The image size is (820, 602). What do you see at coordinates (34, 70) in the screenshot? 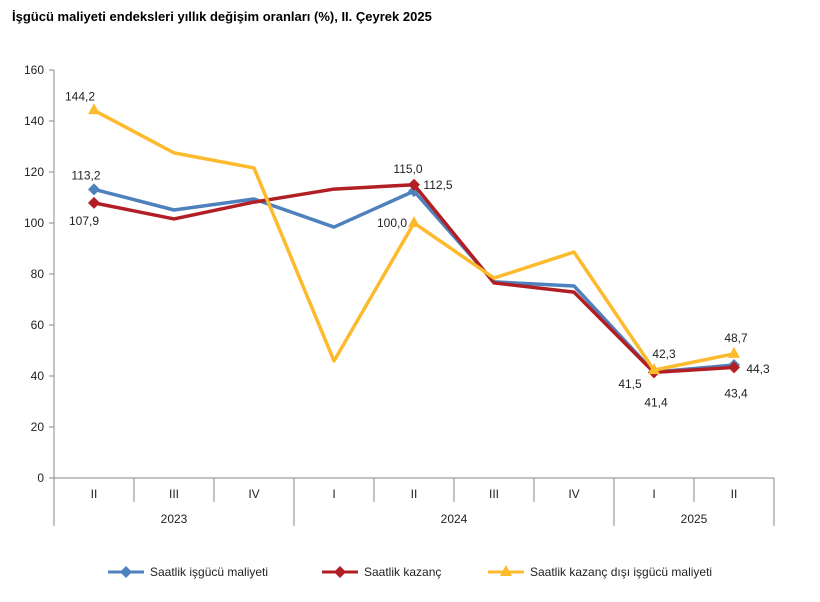
I see `y-tick-label: 160` at bounding box center [34, 70].